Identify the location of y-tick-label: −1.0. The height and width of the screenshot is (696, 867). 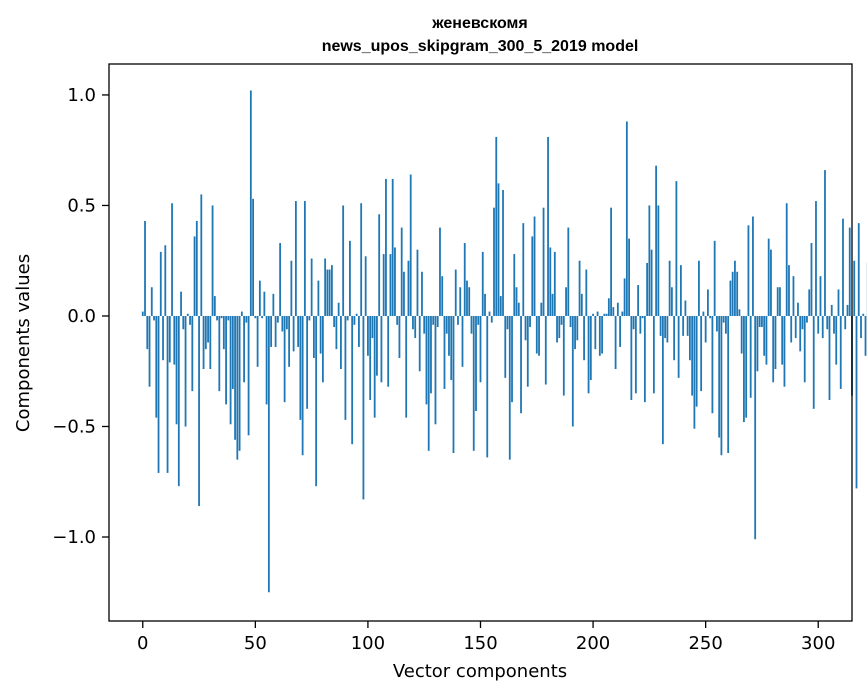
(74, 537).